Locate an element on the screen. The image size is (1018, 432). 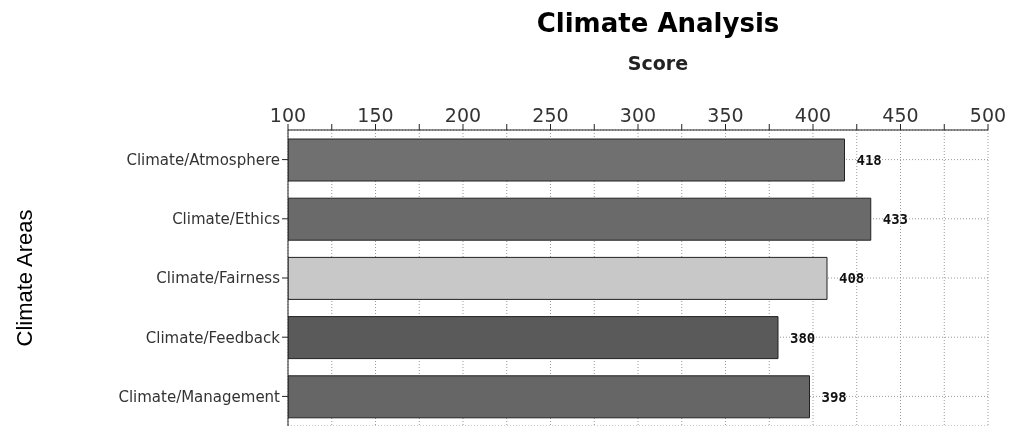
x-tick-label: 150 is located at coordinates (375, 115).